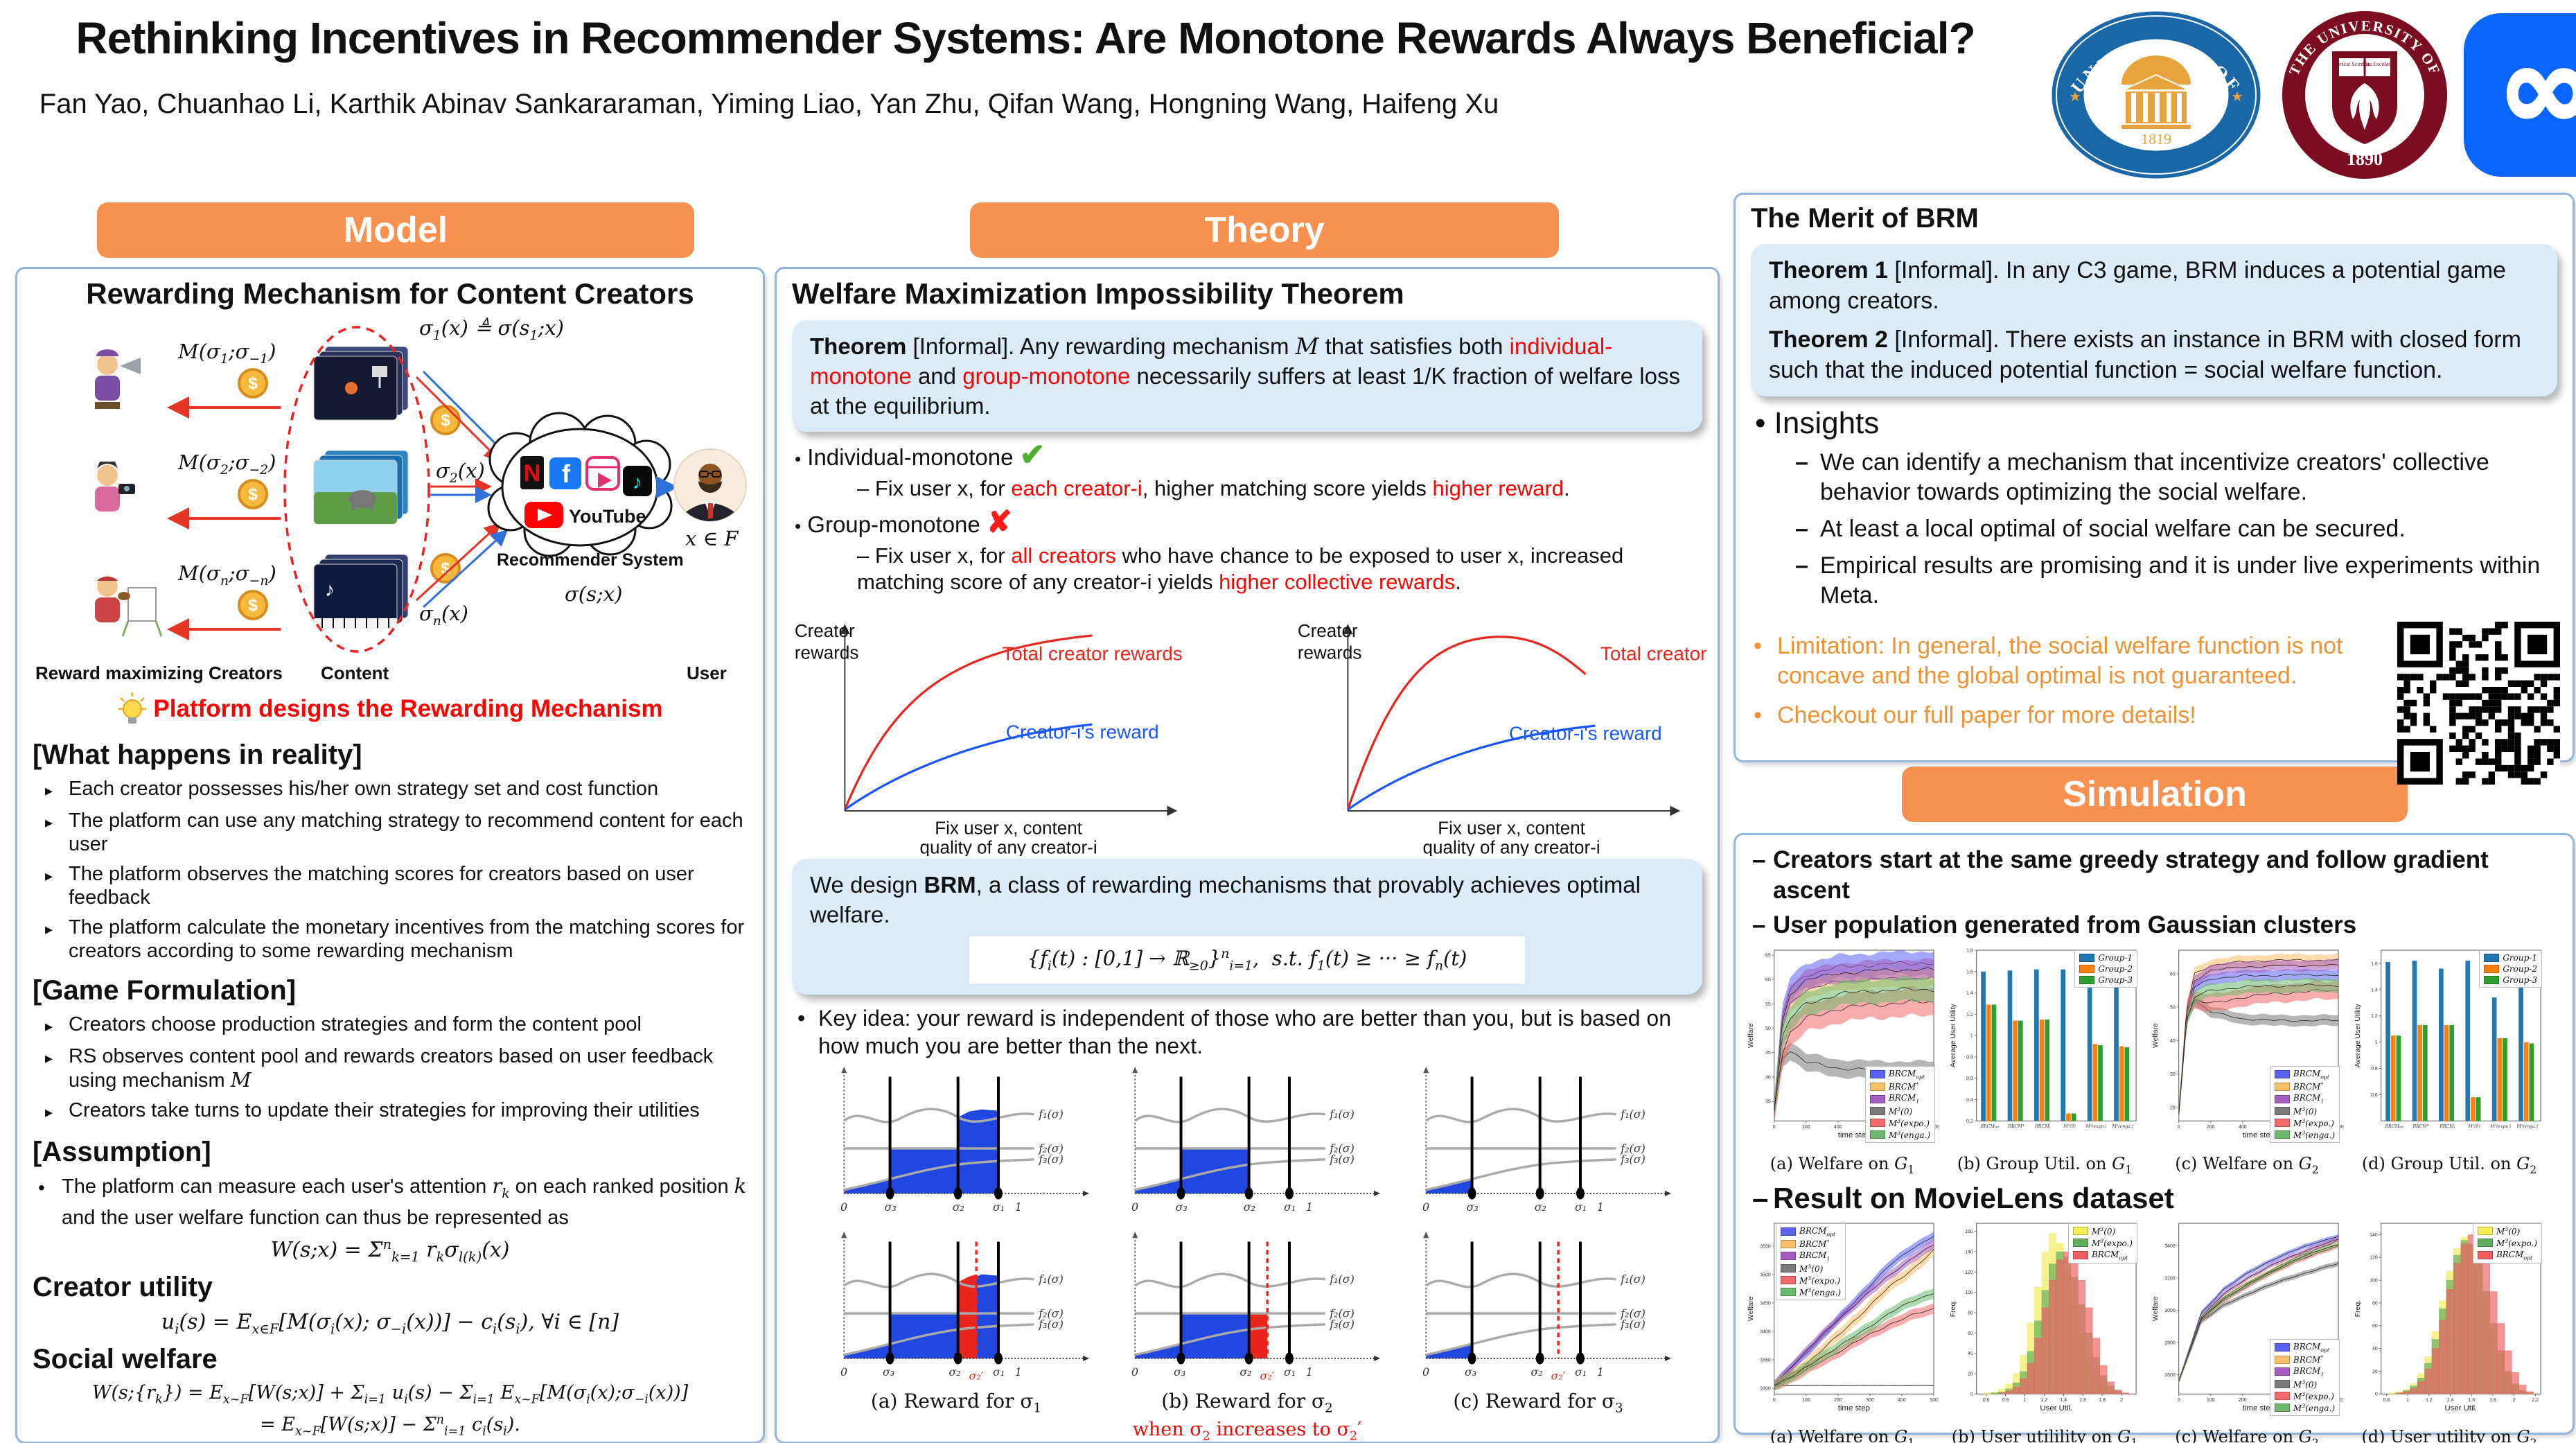 Image resolution: width=2576 pixels, height=1443 pixels. Describe the element at coordinates (1751, 1308) in the screenshot. I see `svg-text: Welfare` at that location.